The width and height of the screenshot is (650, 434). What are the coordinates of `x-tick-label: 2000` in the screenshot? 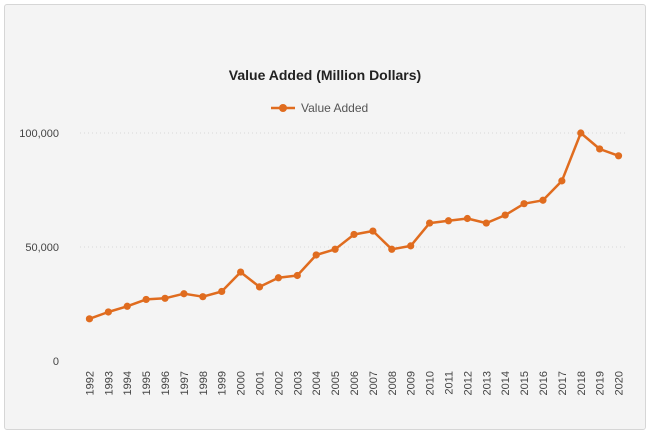 It's located at (242, 383).